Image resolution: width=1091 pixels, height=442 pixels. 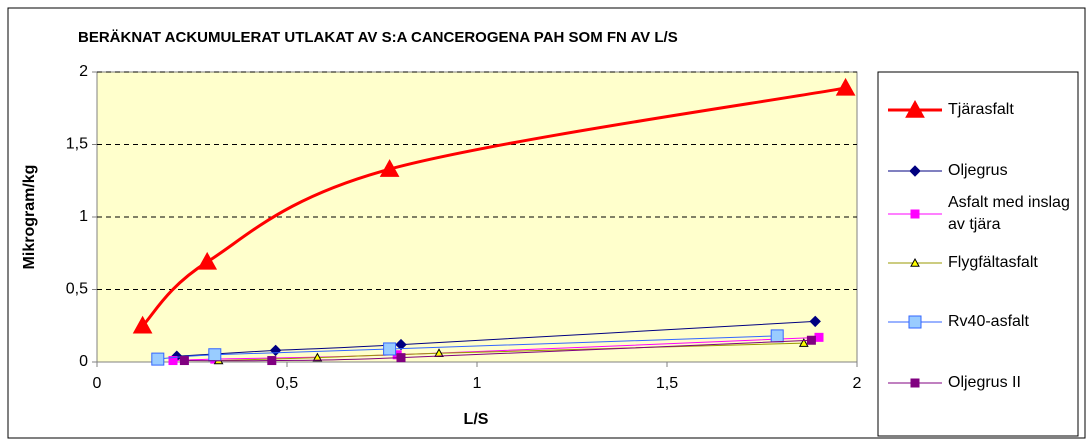 I want to click on x-tick-label: 0, so click(x=97, y=383).